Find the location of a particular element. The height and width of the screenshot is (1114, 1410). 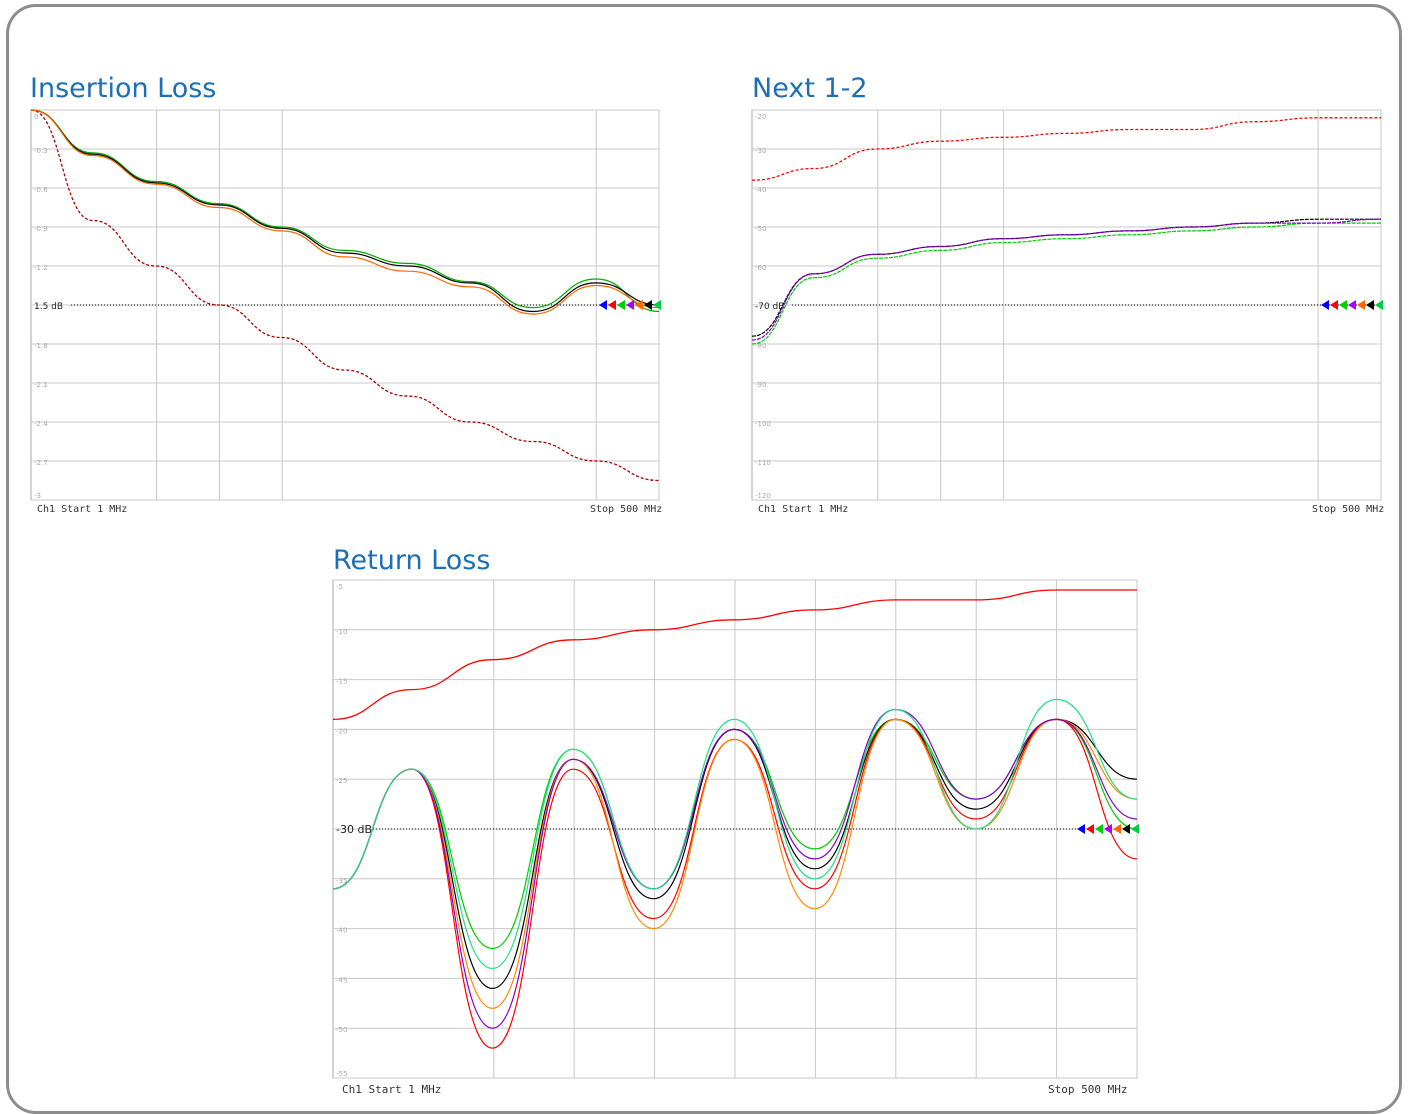

next-stop-label: Stop 500 MHz is located at coordinates (1348, 509).